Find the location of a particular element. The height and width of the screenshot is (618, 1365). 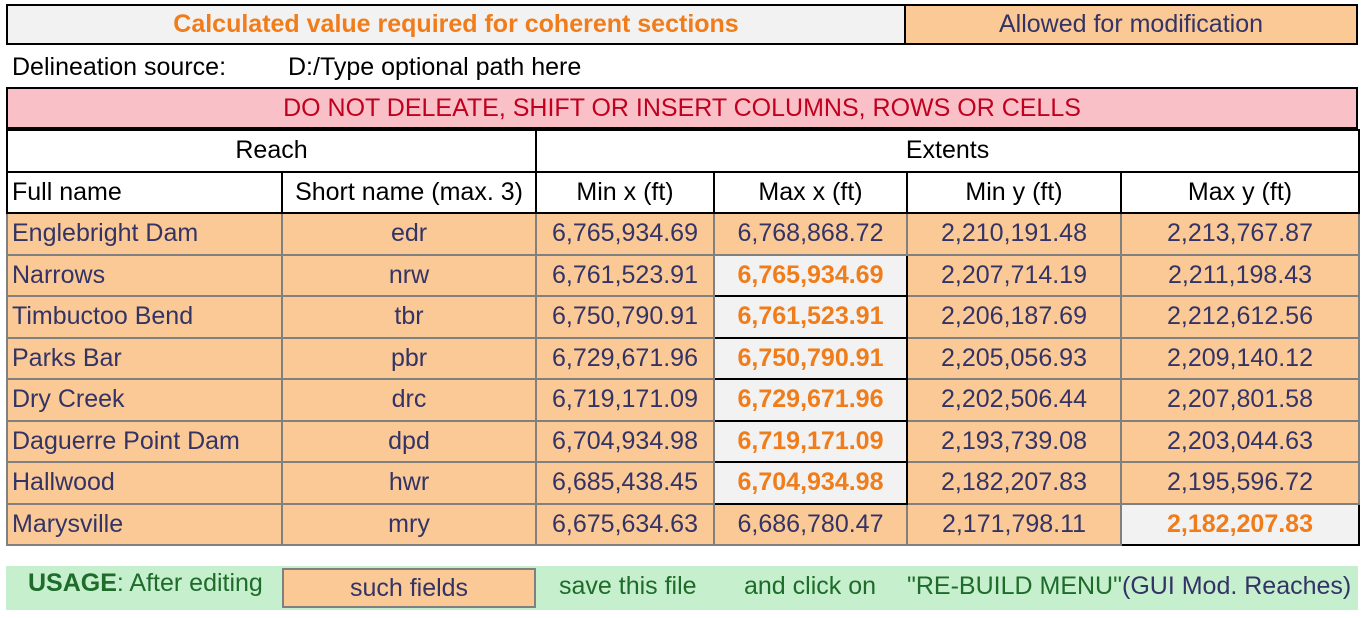

cell-full-name: Marysville is located at coordinates (144, 524).